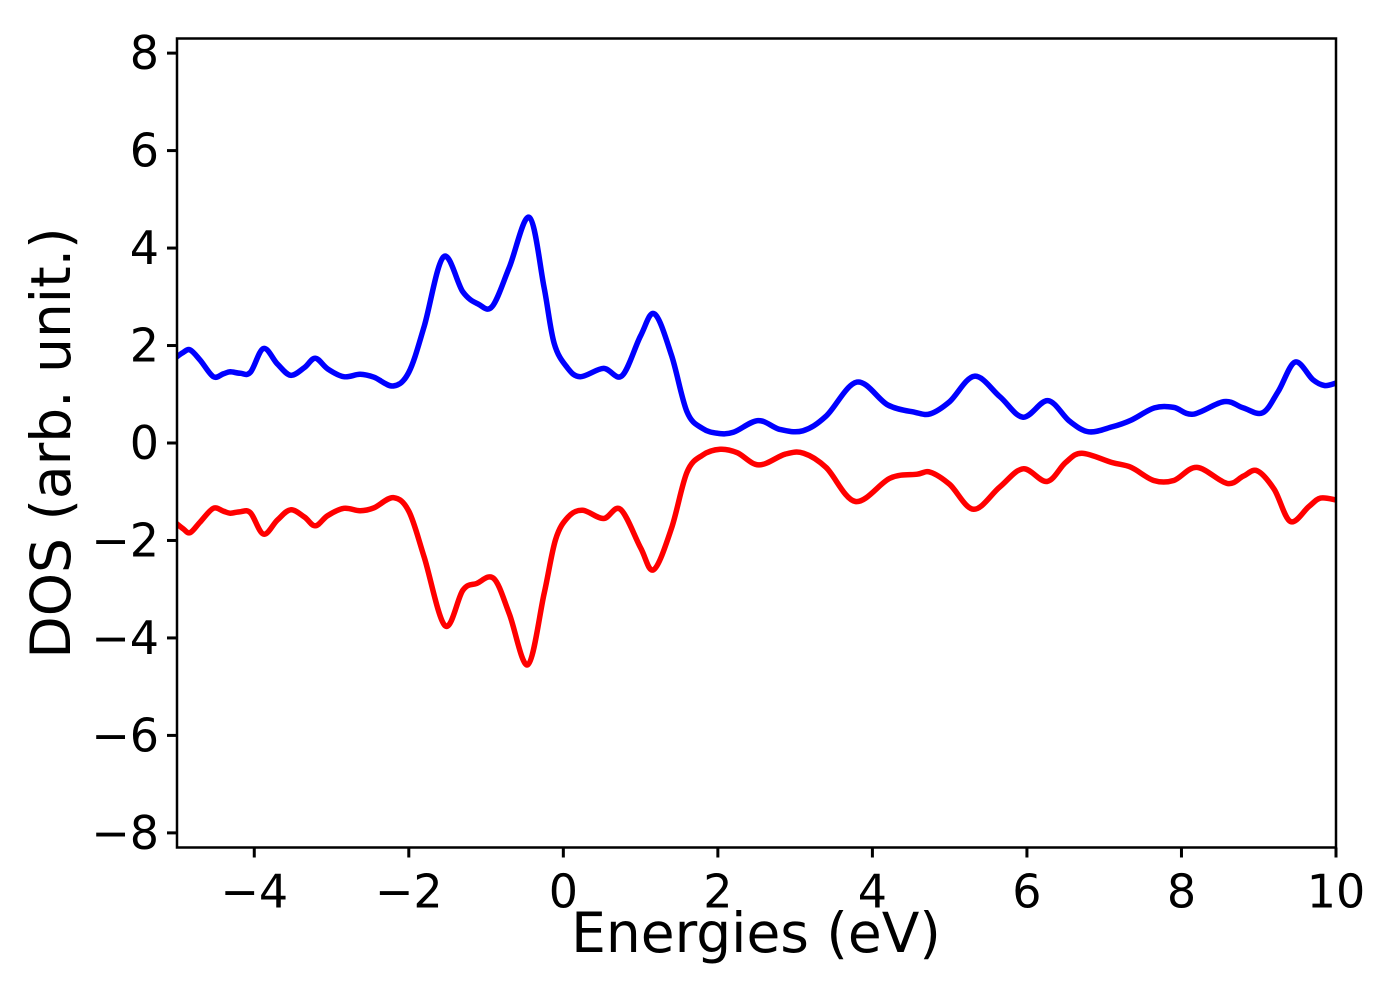 The width and height of the screenshot is (1400, 1000). Describe the element at coordinates (125, 735) in the screenshot. I see `y-tick-label: −6` at that location.